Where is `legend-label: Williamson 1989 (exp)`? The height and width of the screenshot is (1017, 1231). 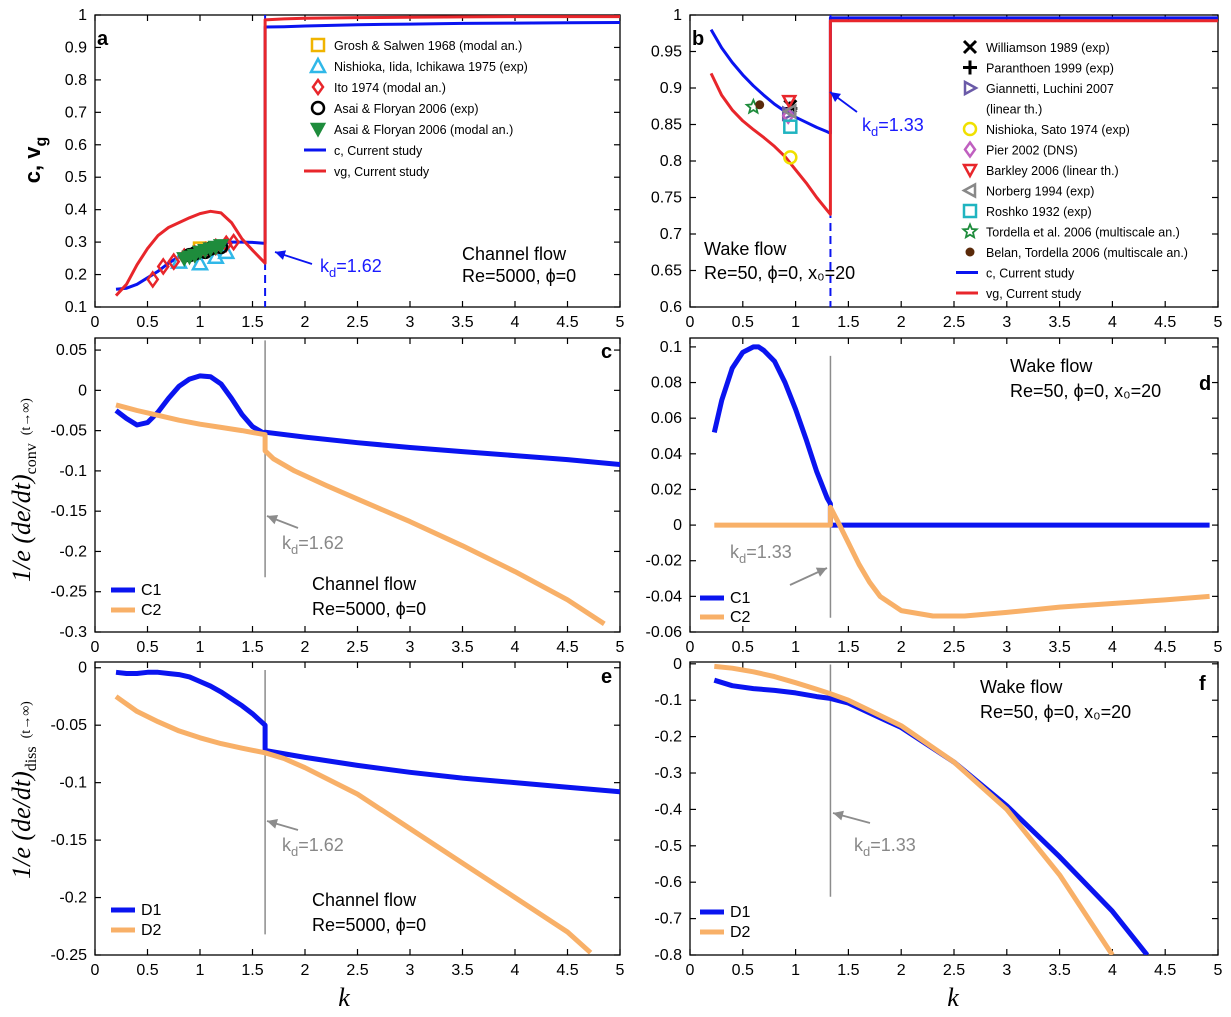 legend-label: Williamson 1989 (exp) is located at coordinates (1048, 48).